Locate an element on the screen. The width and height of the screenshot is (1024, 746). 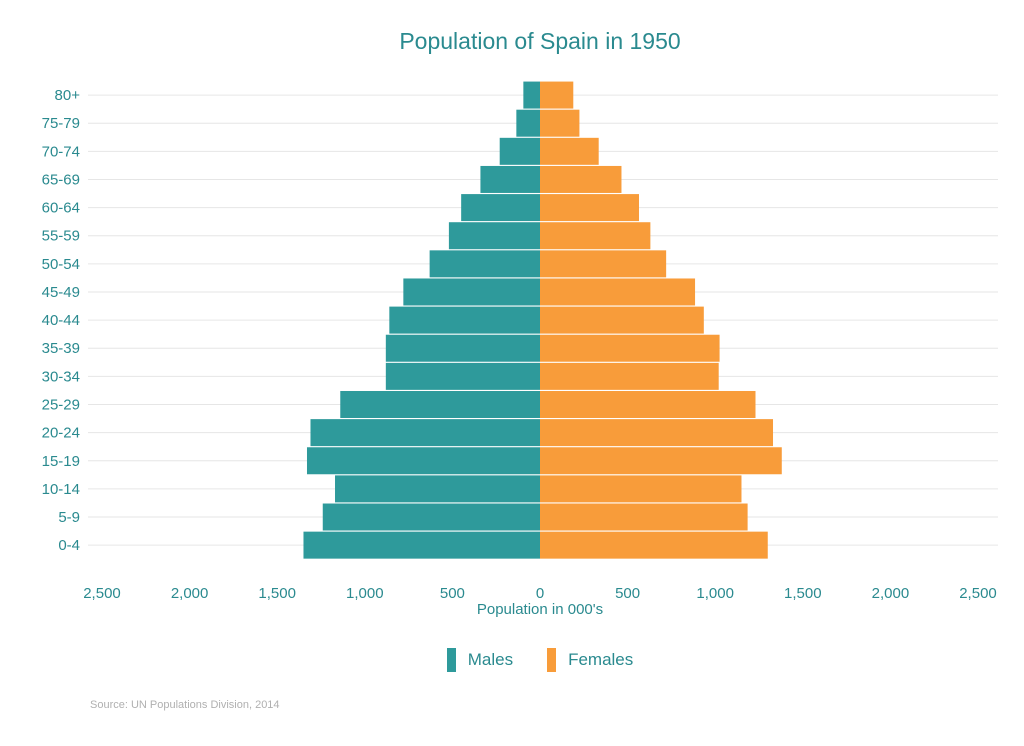
y-tick-label: 40-44 is located at coordinates (61, 320).